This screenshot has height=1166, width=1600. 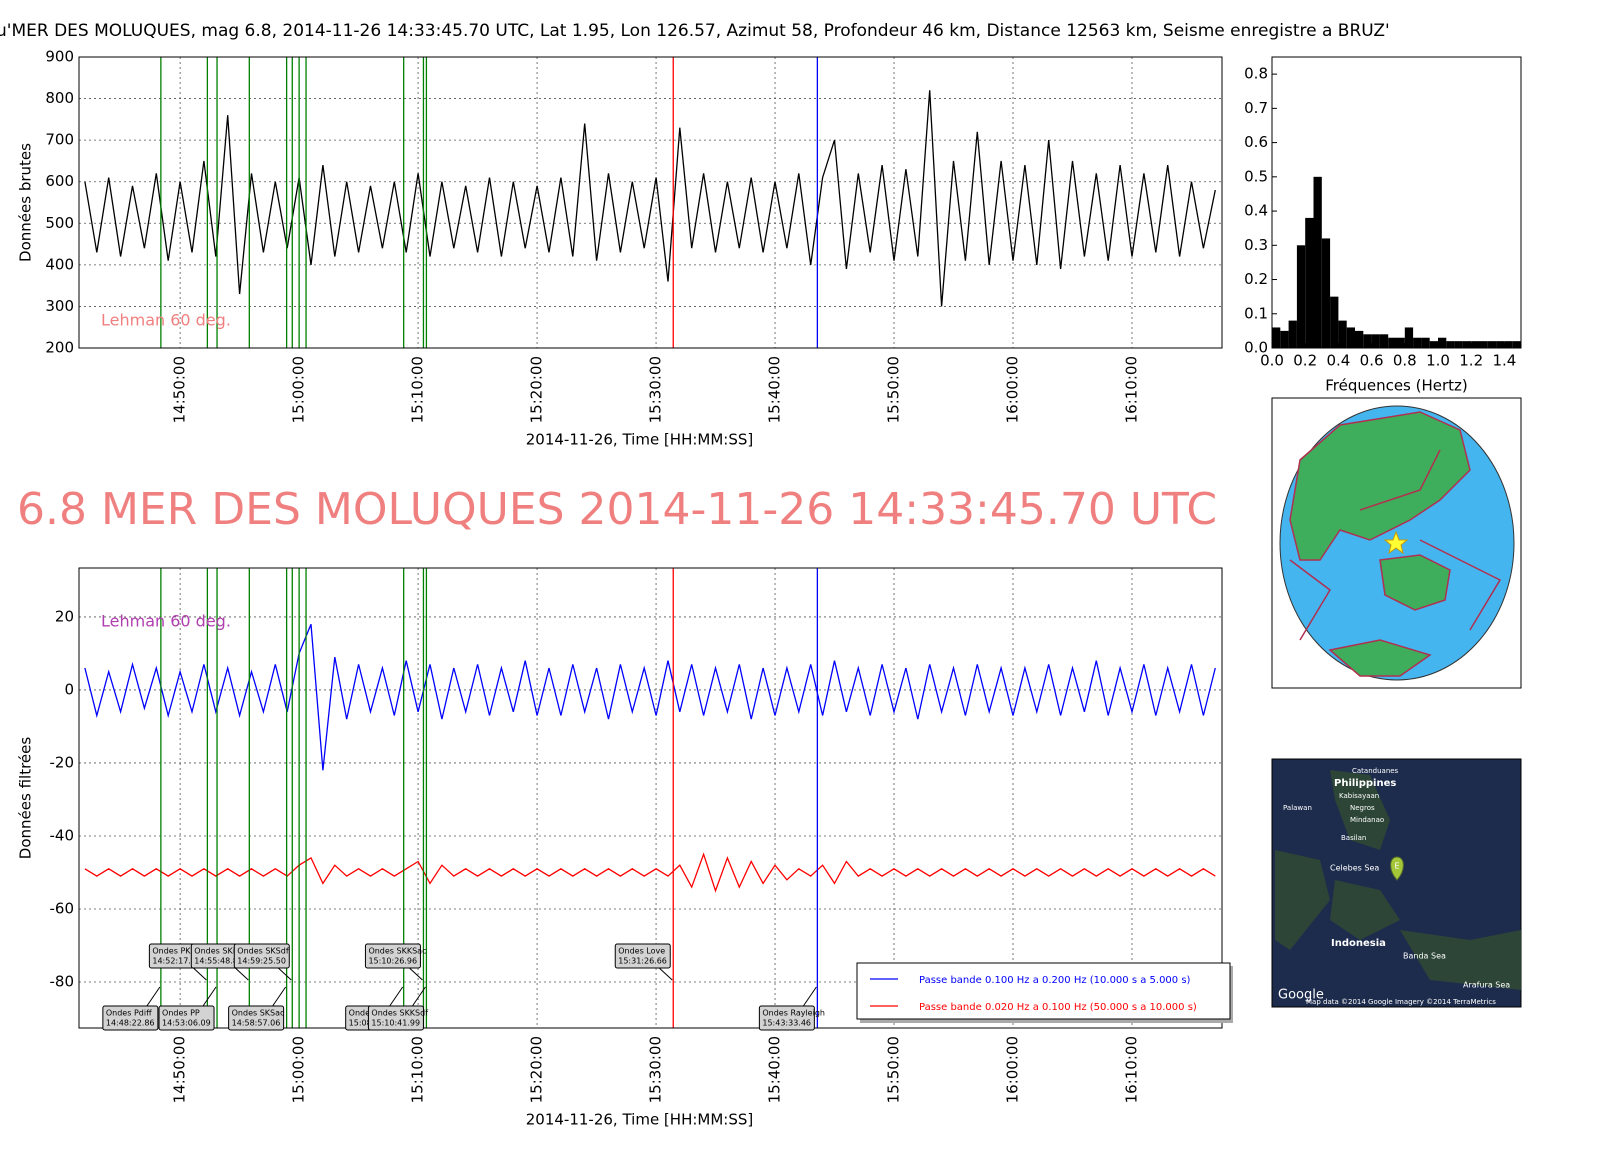 I want to click on map-label: Palawan, so click(x=1297, y=808).